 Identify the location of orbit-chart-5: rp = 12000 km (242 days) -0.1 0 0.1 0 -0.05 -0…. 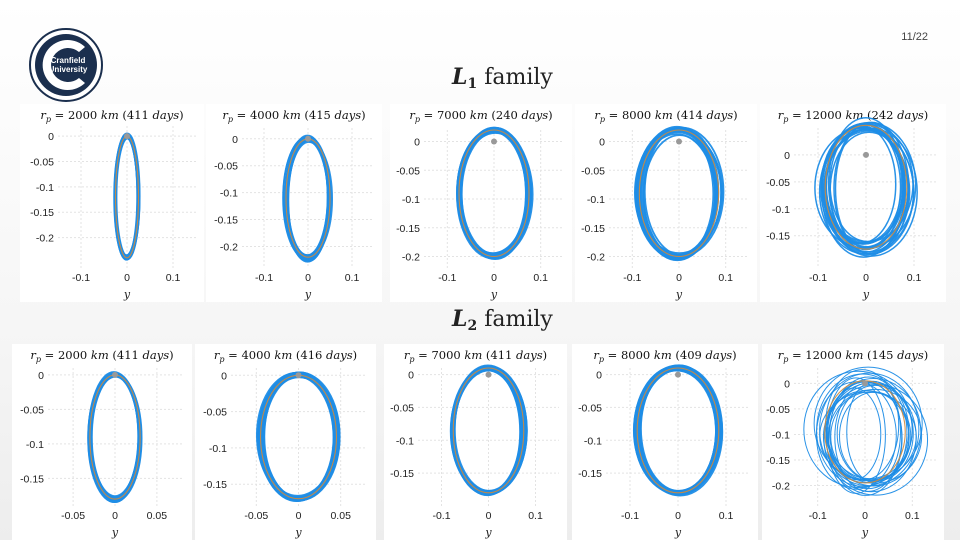
(853, 203).